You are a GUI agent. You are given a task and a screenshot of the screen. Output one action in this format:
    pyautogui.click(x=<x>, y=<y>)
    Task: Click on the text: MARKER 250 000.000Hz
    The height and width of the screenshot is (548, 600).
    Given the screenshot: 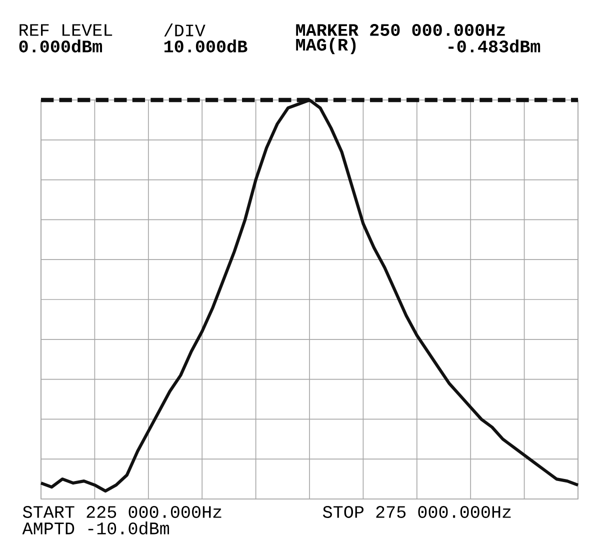 What is the action you would take?
    pyautogui.click(x=400, y=30)
    